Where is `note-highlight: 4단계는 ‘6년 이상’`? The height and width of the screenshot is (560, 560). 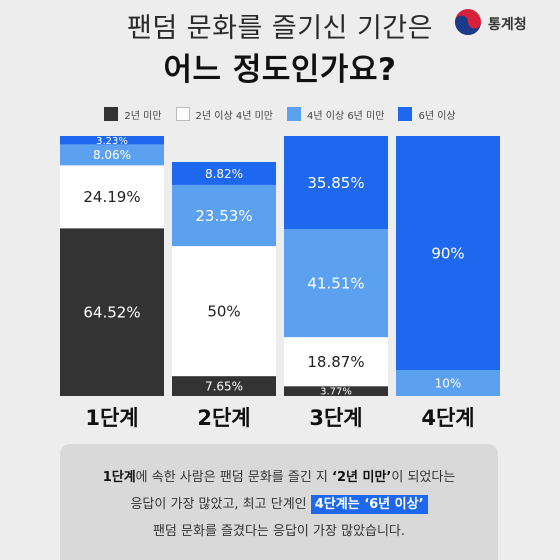 note-highlight: 4단계는 ‘6년 이상’ is located at coordinates (369, 504).